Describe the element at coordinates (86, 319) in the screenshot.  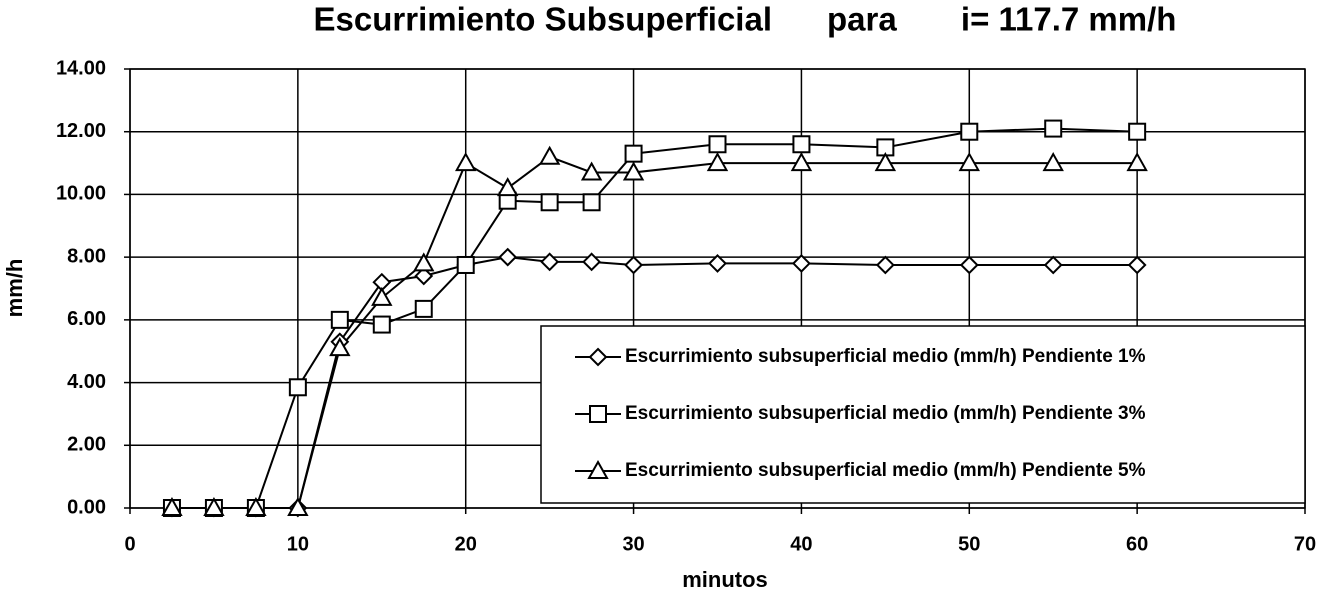
I see `y-tick-label: 6.00` at that location.